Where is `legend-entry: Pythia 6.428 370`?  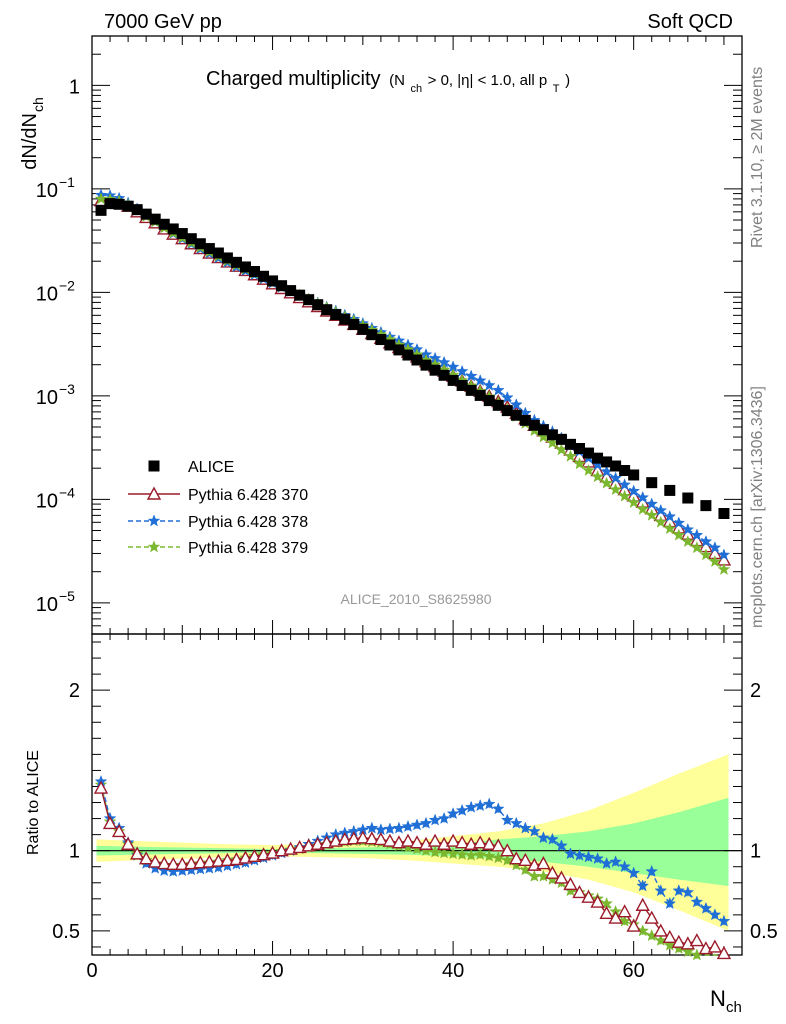 legend-entry: Pythia 6.428 370 is located at coordinates (218, 495).